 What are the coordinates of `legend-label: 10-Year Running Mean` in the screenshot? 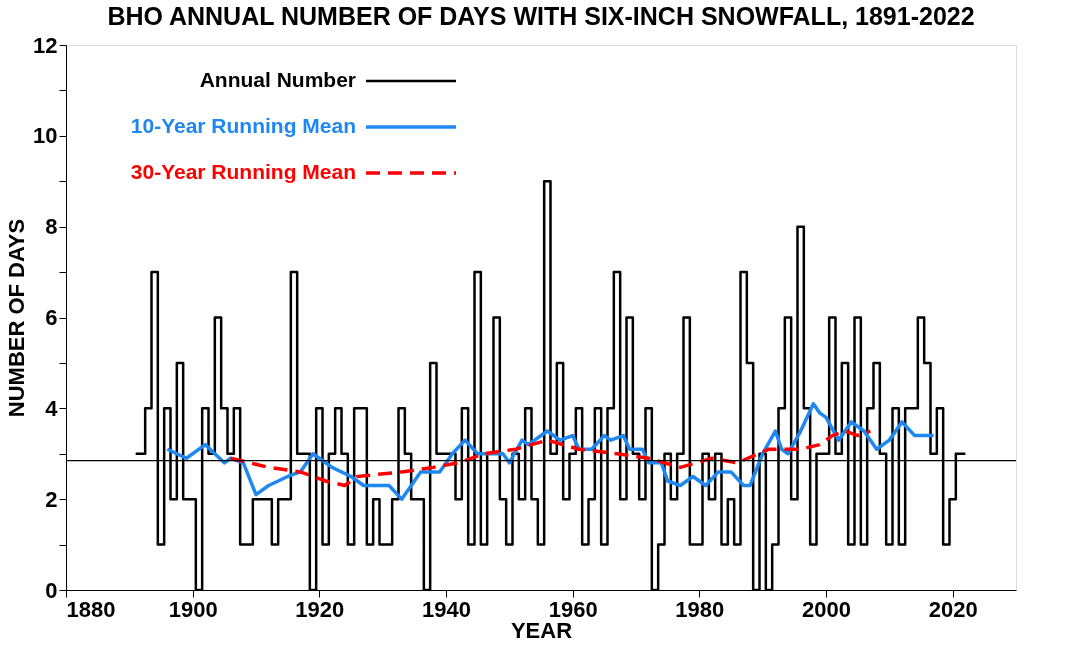 It's located at (243, 125).